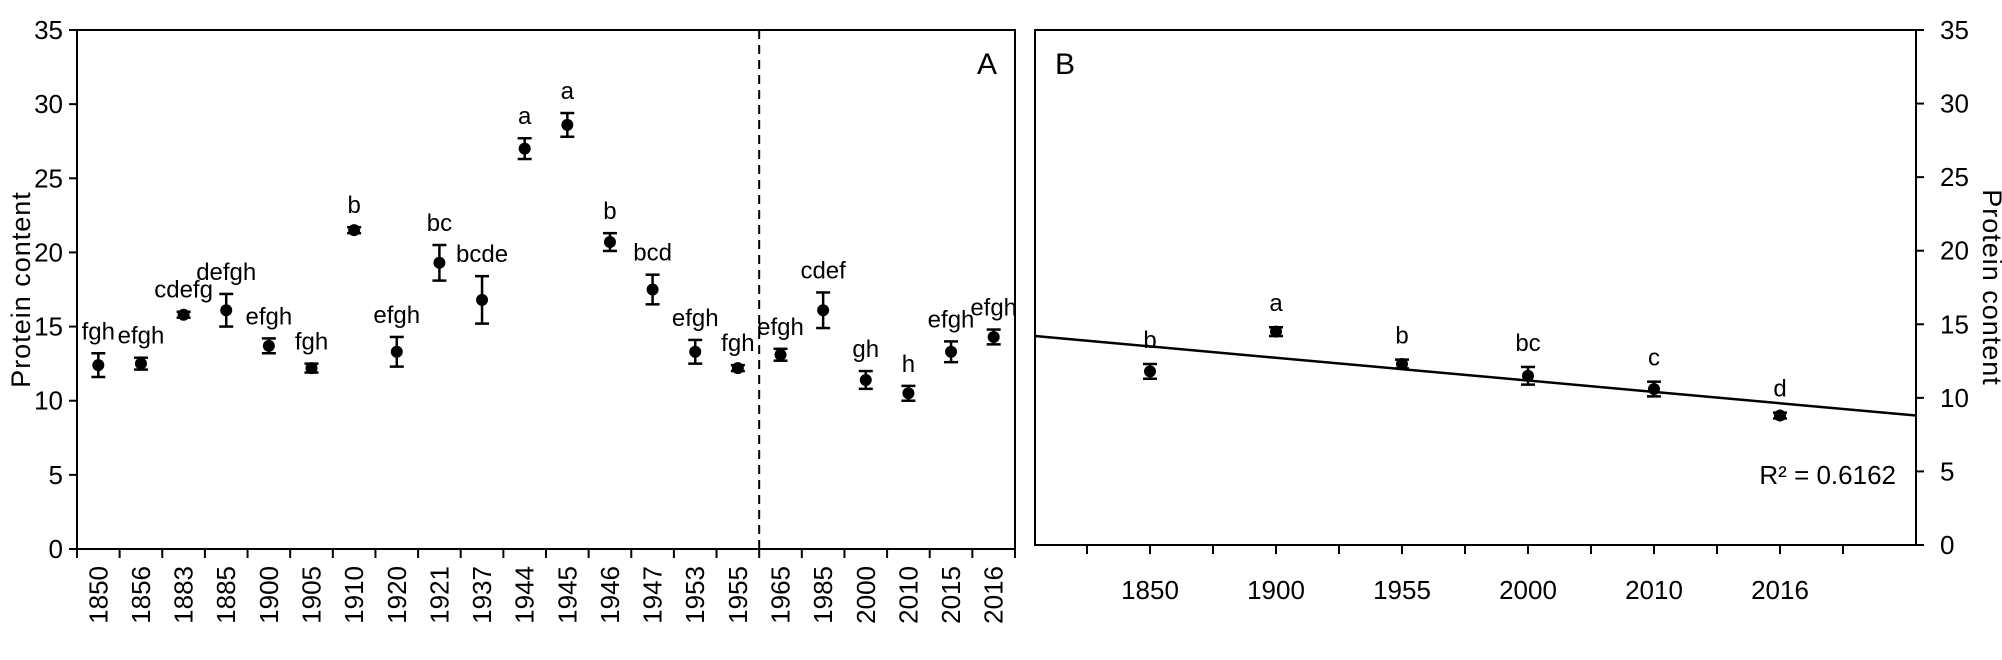 The height and width of the screenshot is (660, 2002). Describe the element at coordinates (652, 253) in the screenshot. I see `significance-label: bcd` at that location.